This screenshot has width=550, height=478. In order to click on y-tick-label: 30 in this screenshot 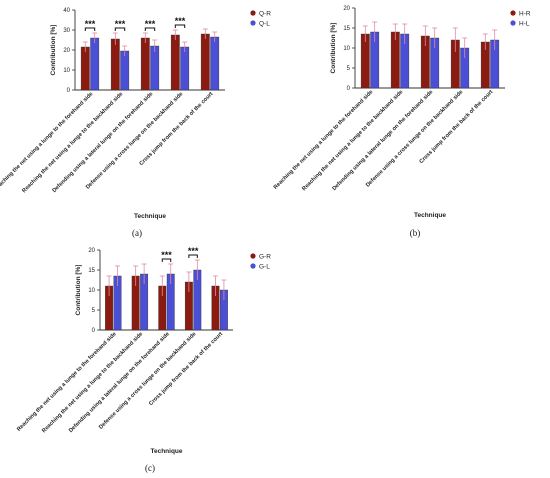, I will do `click(66, 31)`.